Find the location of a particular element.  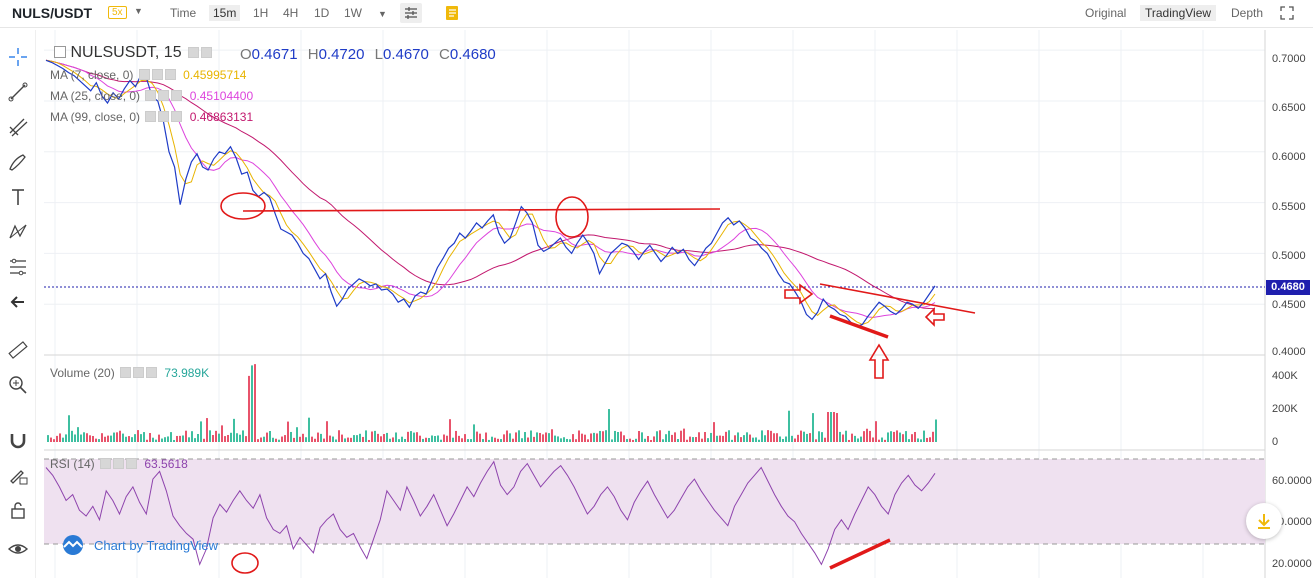

ruler-icon is located at coordinates (18, 350).